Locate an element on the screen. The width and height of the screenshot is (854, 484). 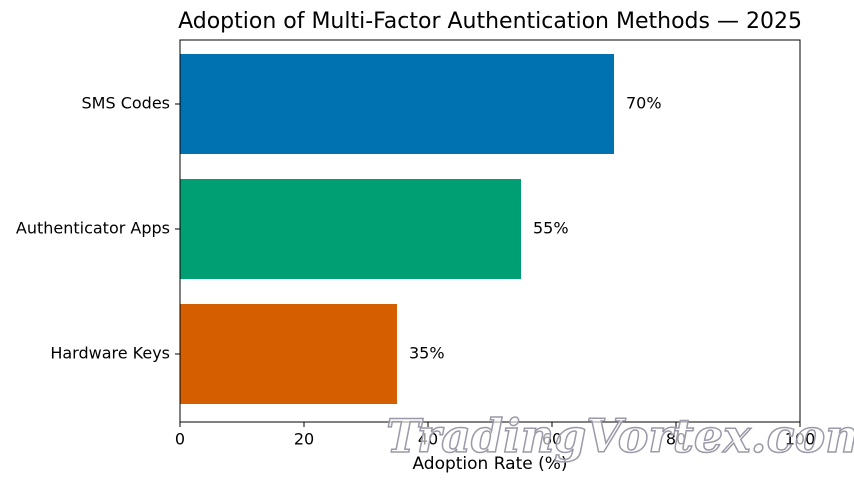
value-label: 55% is located at coordinates (551, 228).